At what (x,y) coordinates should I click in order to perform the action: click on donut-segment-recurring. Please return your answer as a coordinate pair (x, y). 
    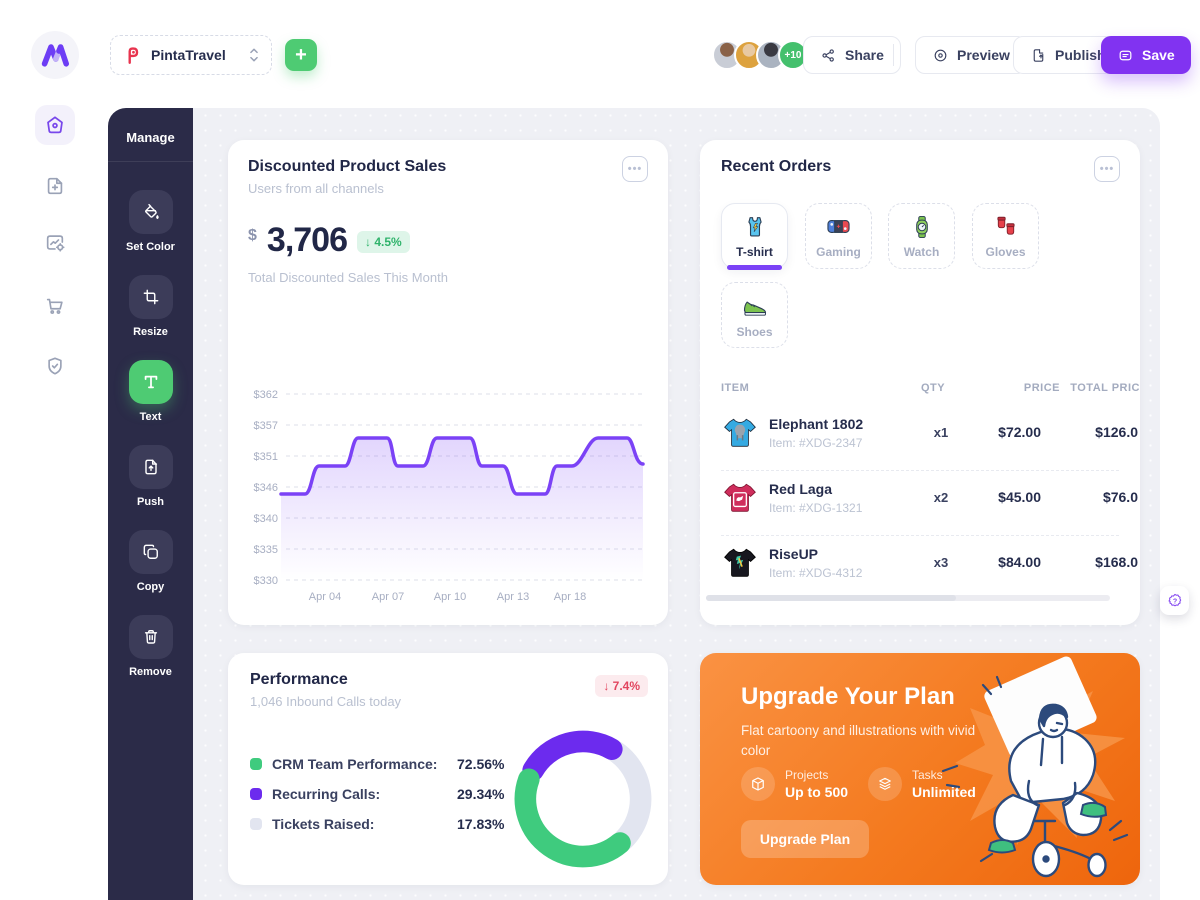
    Looking at the image, I should click on (572, 755).